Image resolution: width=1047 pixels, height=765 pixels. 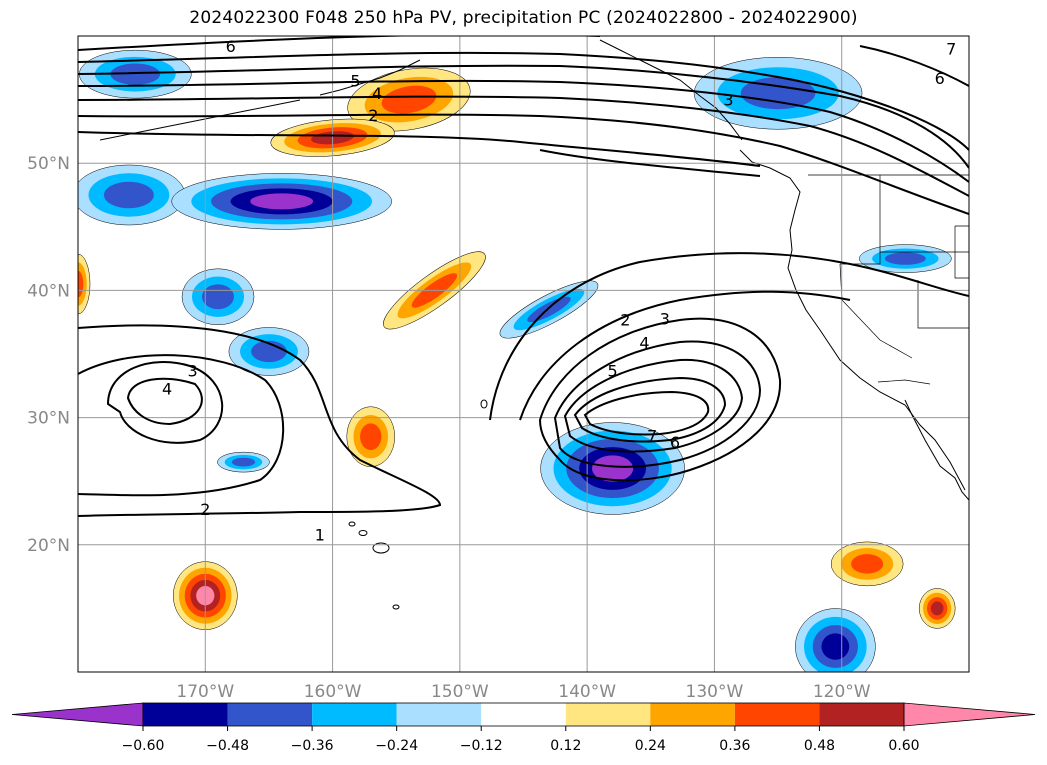 I want to click on lon-tick-label: 130°W, so click(x=715, y=692).